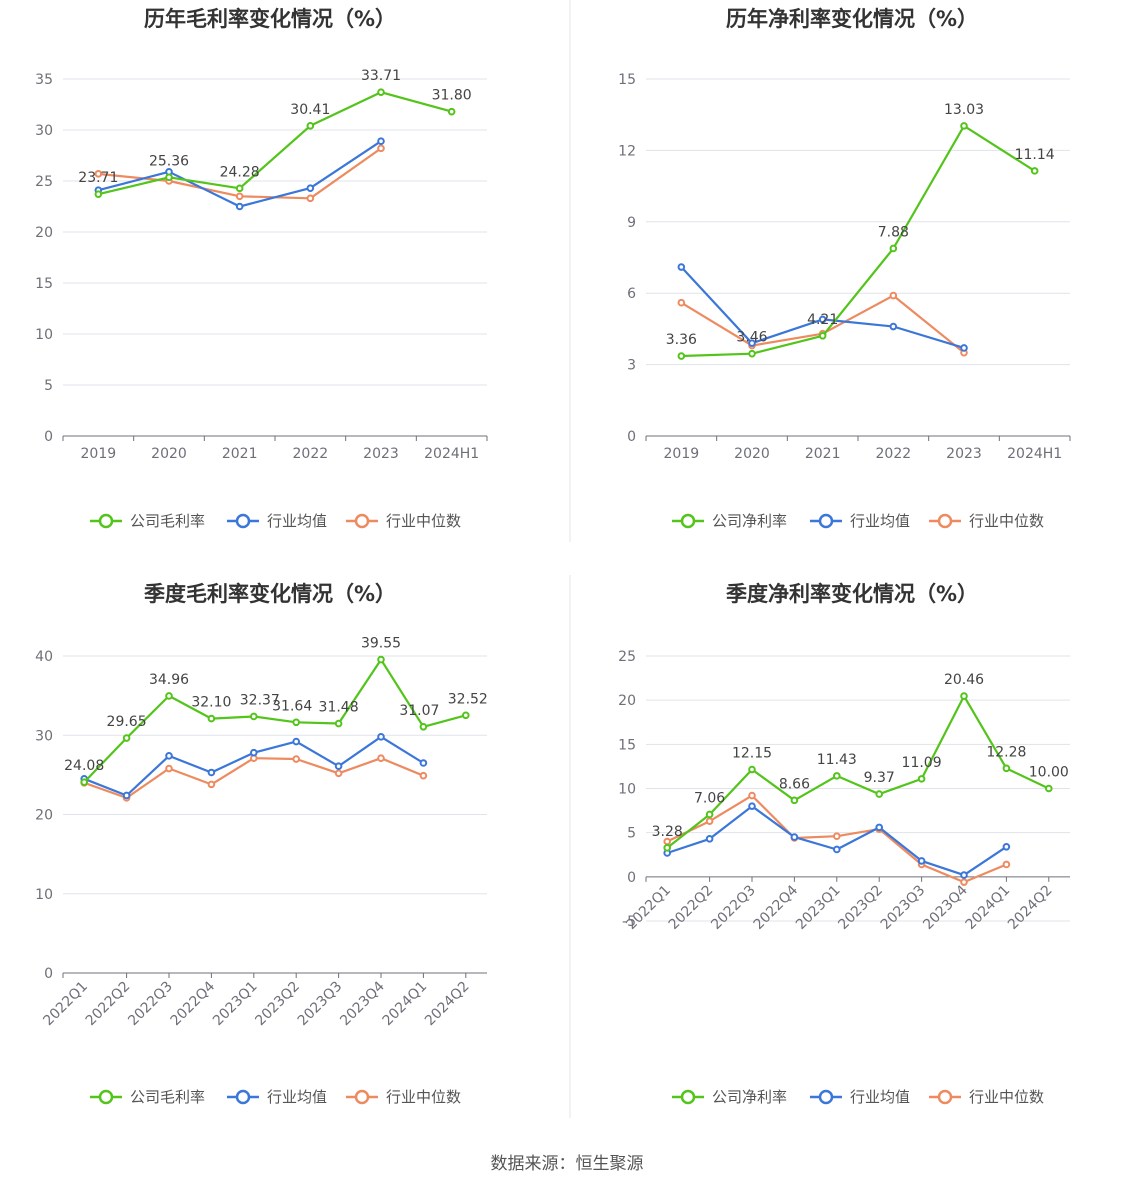 This screenshot has width=1134, height=1188. Describe the element at coordinates (879, 778) in the screenshot. I see `data-label: 9.37` at that location.